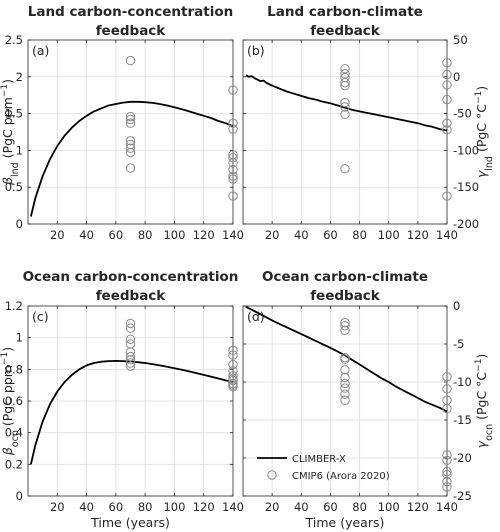  I want to click on panel-label: (a), so click(40, 50).